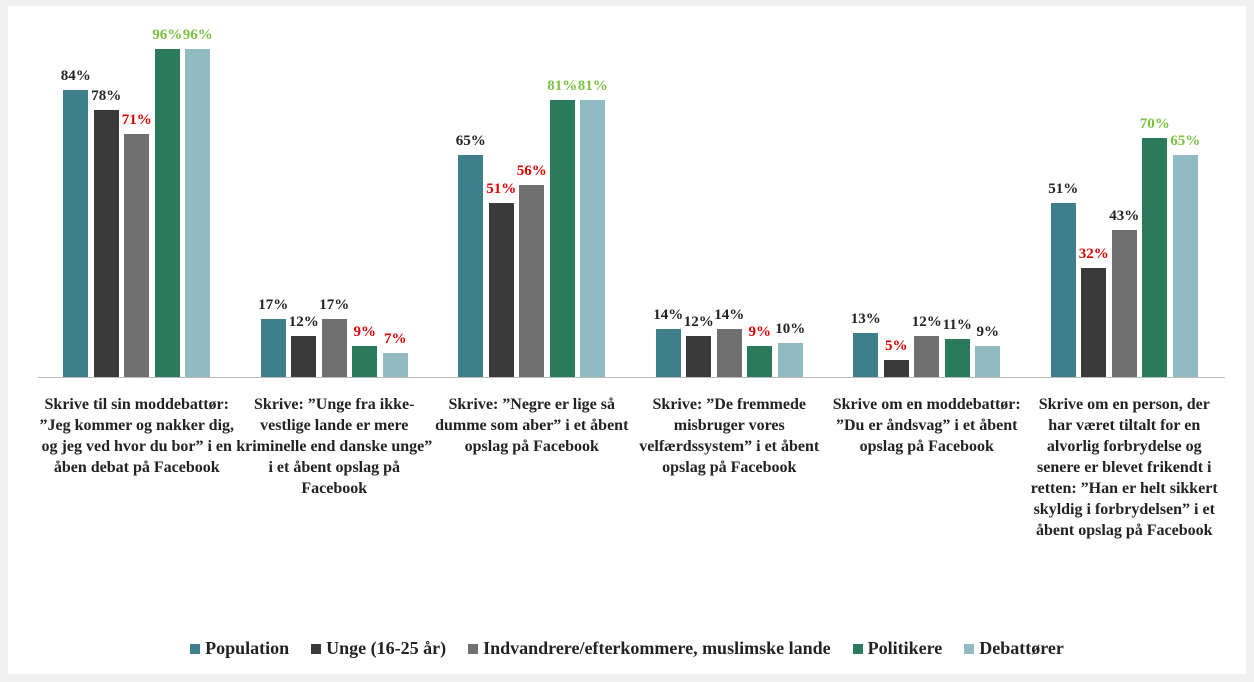  I want to click on legend-label: Population, so click(247, 648).